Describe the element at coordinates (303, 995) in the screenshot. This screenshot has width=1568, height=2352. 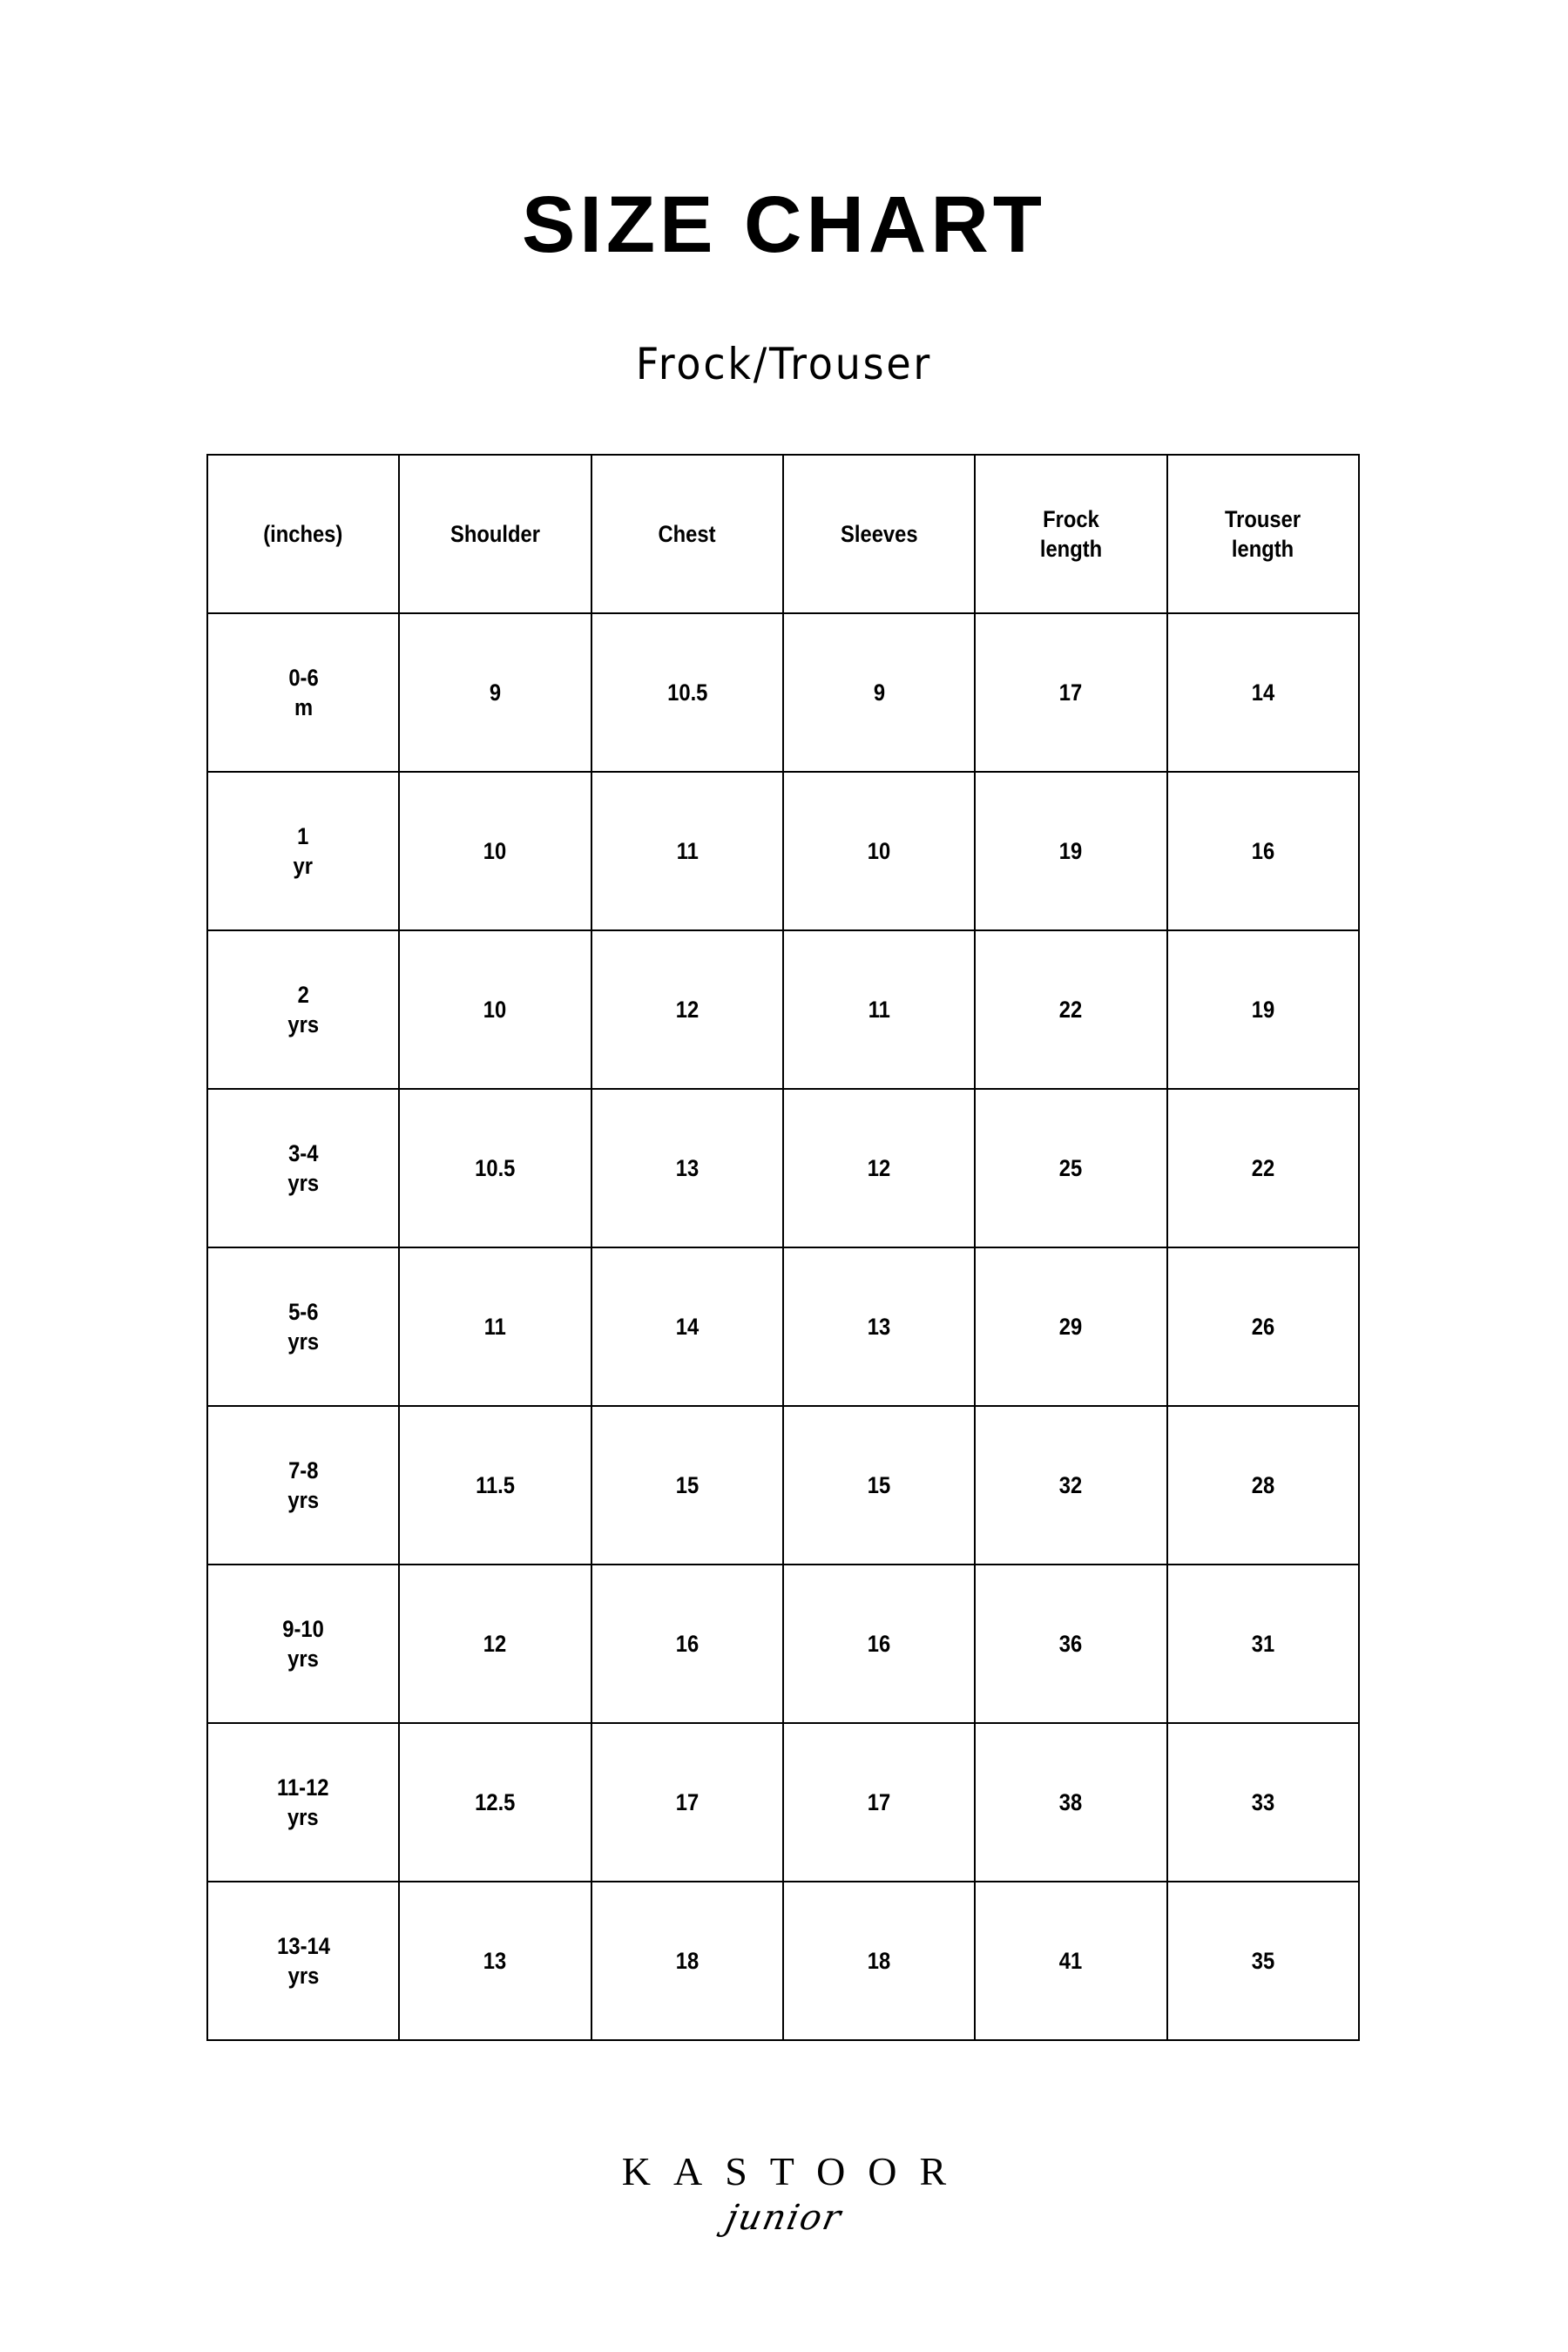
I see `cell-text: 2` at that location.